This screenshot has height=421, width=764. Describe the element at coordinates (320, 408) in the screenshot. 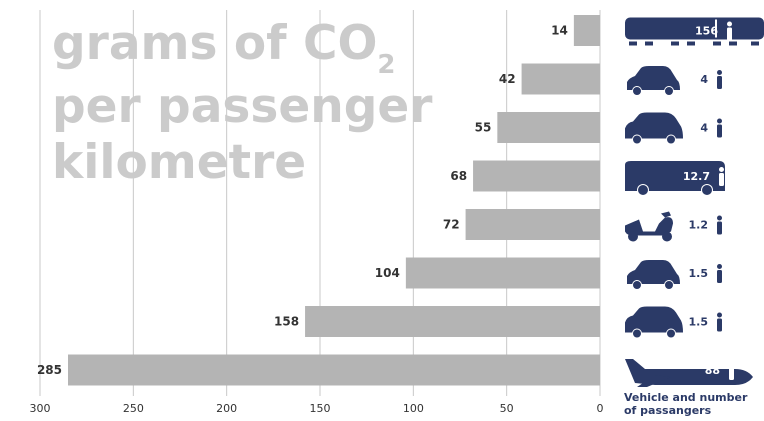

I see `x-tick-label: 150` at that location.